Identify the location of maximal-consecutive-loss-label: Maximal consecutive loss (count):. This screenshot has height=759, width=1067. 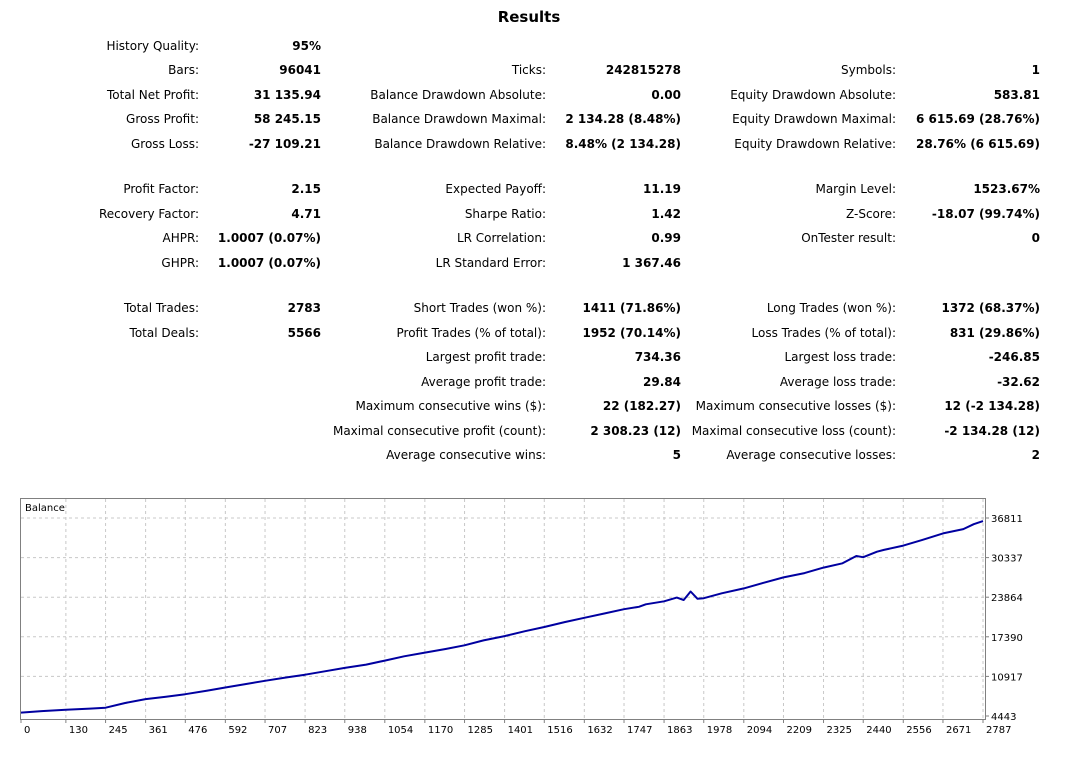
(793, 431).